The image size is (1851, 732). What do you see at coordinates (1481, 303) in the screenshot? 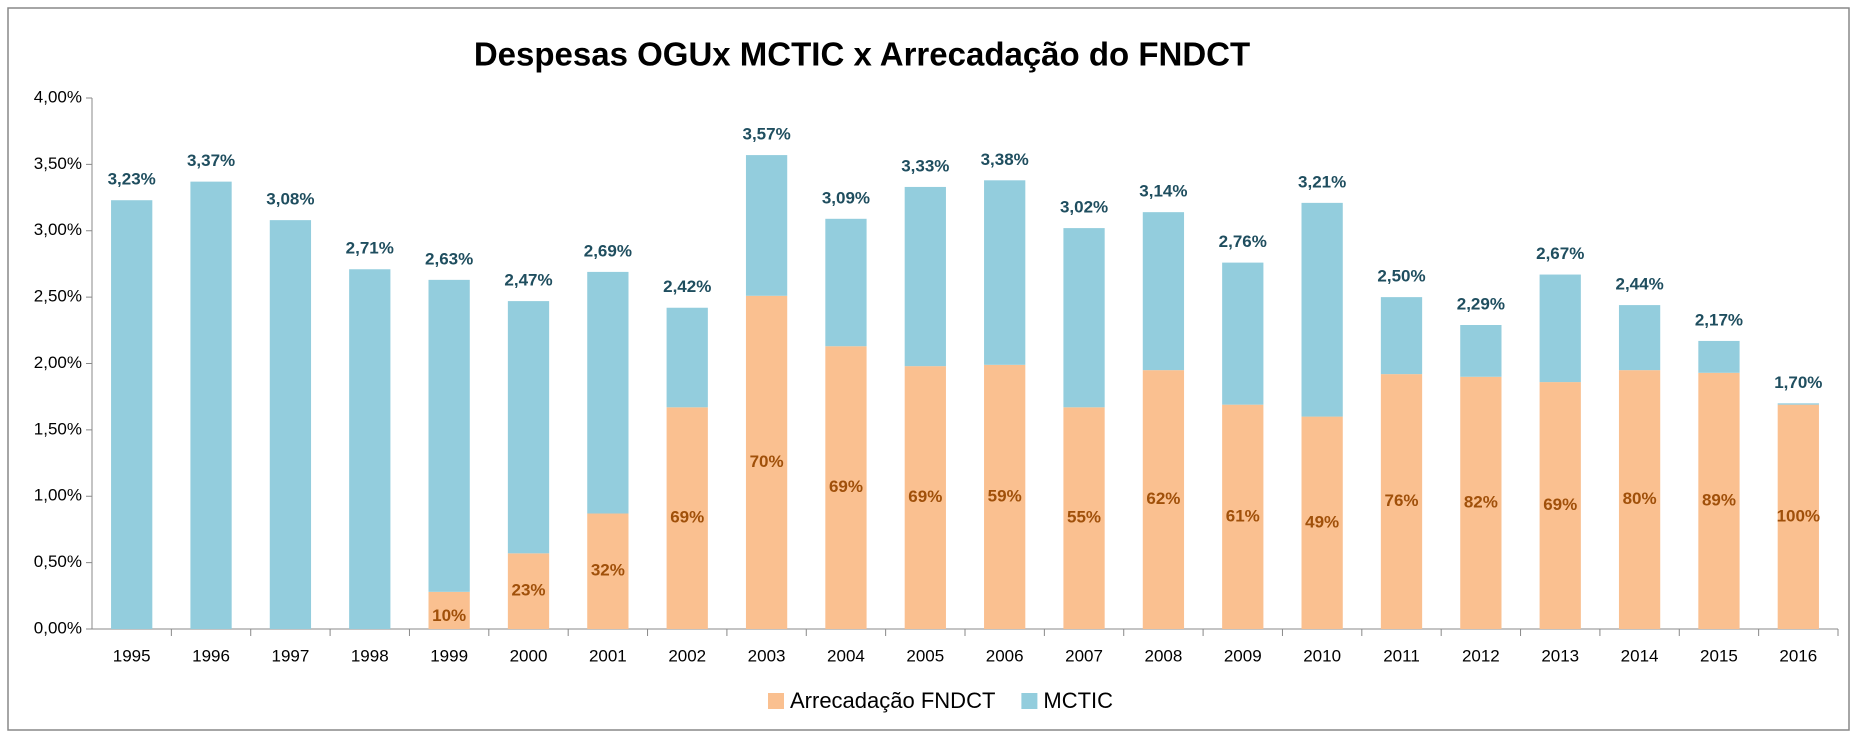
I see `total-label: 2,29%` at bounding box center [1481, 303].